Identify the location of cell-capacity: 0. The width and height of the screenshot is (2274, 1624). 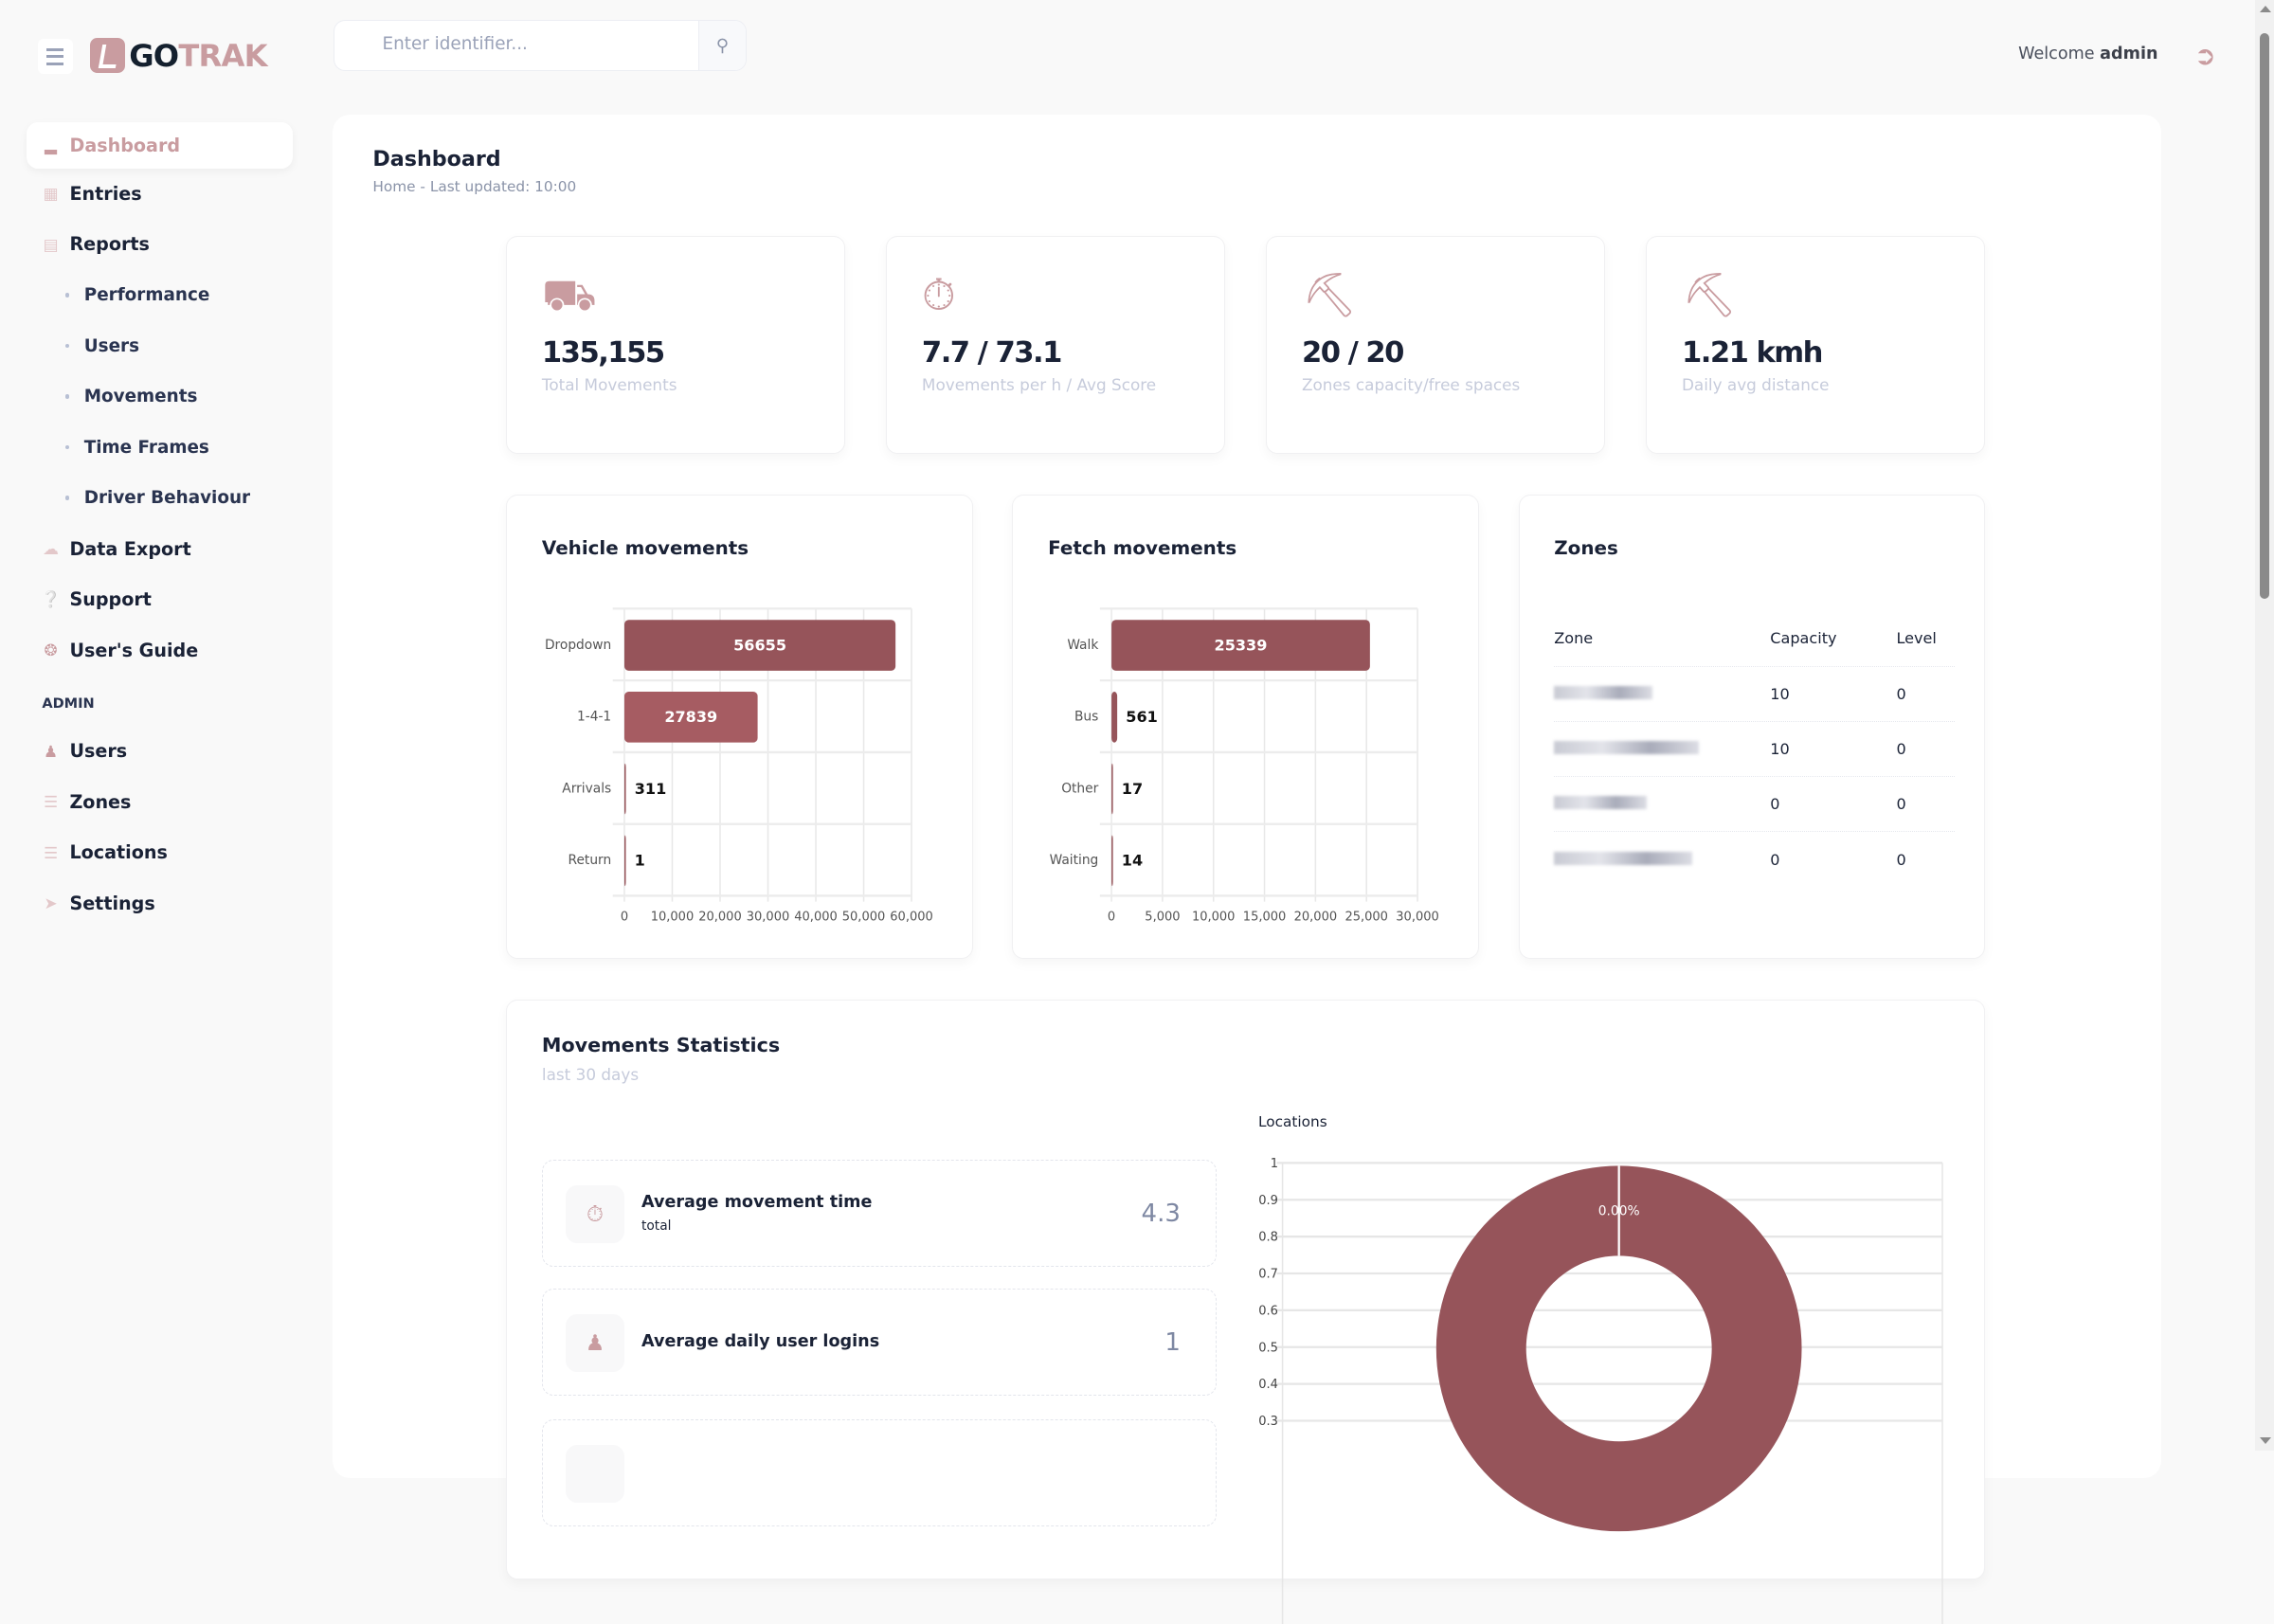
(1775, 804).